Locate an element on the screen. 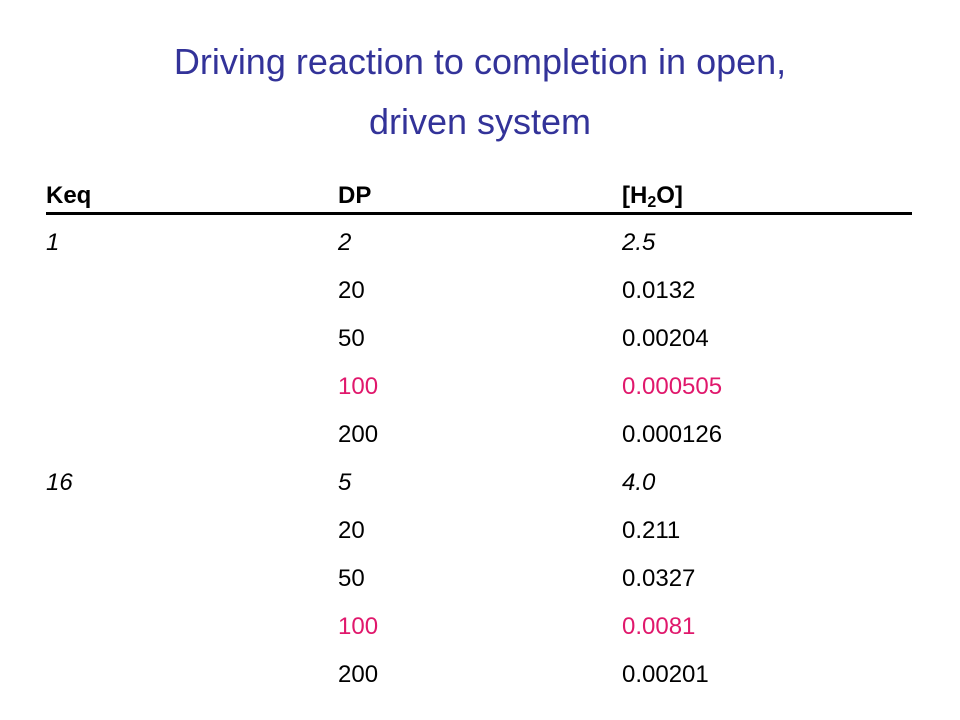 This screenshot has width=960, height=720. title-line: driven system is located at coordinates (480, 121).